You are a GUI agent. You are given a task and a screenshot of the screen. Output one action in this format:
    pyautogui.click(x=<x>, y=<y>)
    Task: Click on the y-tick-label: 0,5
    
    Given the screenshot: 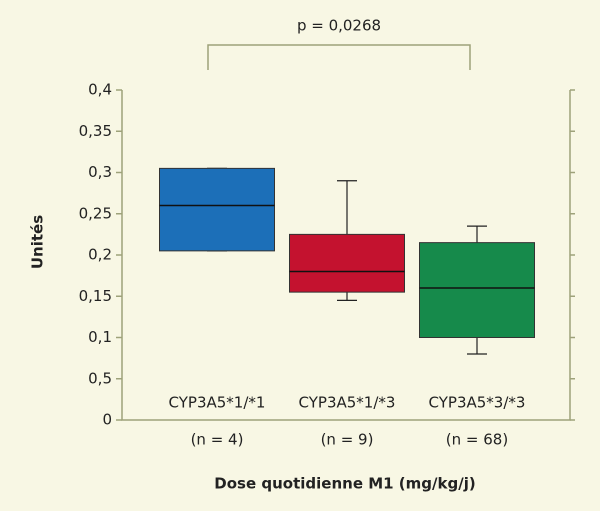 What is the action you would take?
    pyautogui.click(x=100, y=378)
    